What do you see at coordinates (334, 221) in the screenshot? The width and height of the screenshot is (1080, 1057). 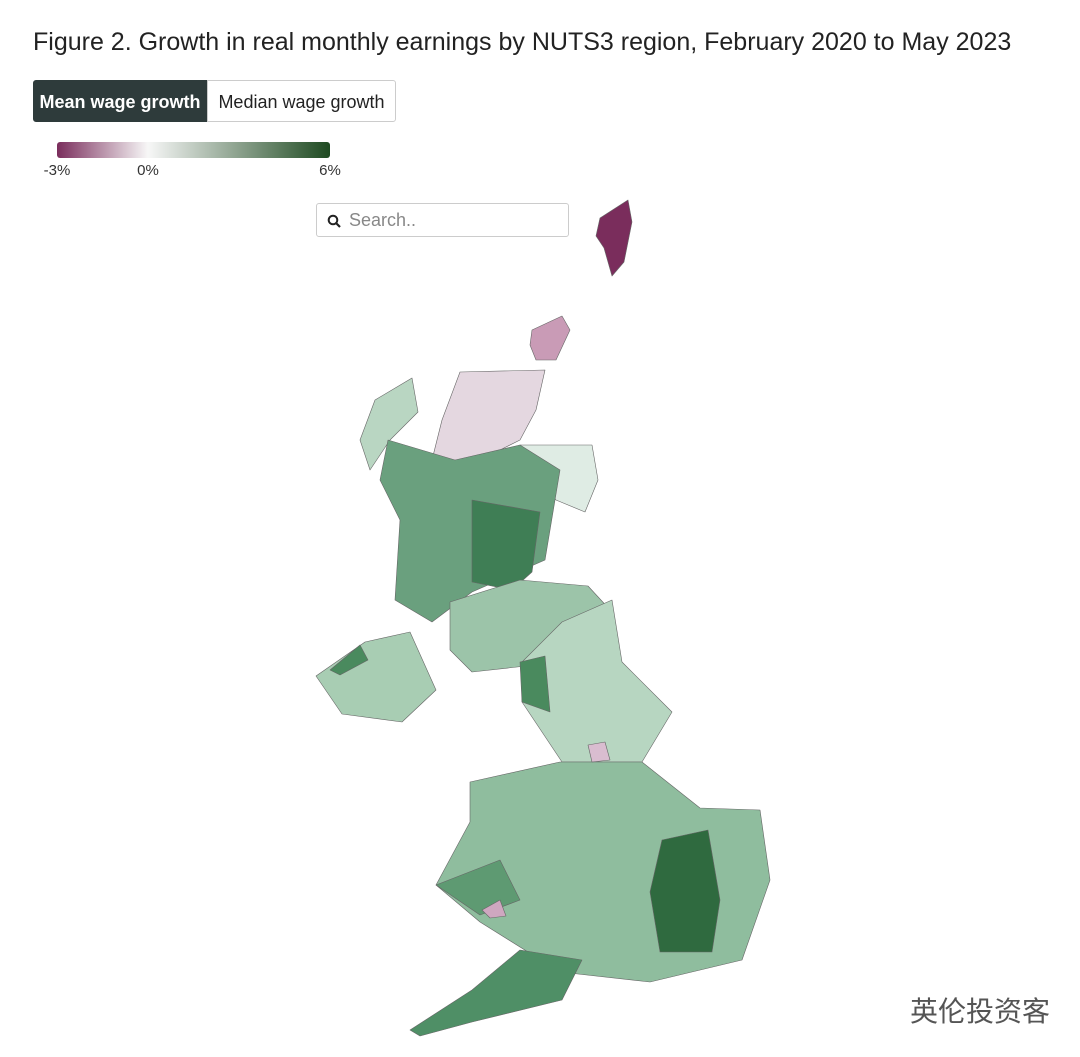 I see `search-icon` at bounding box center [334, 221].